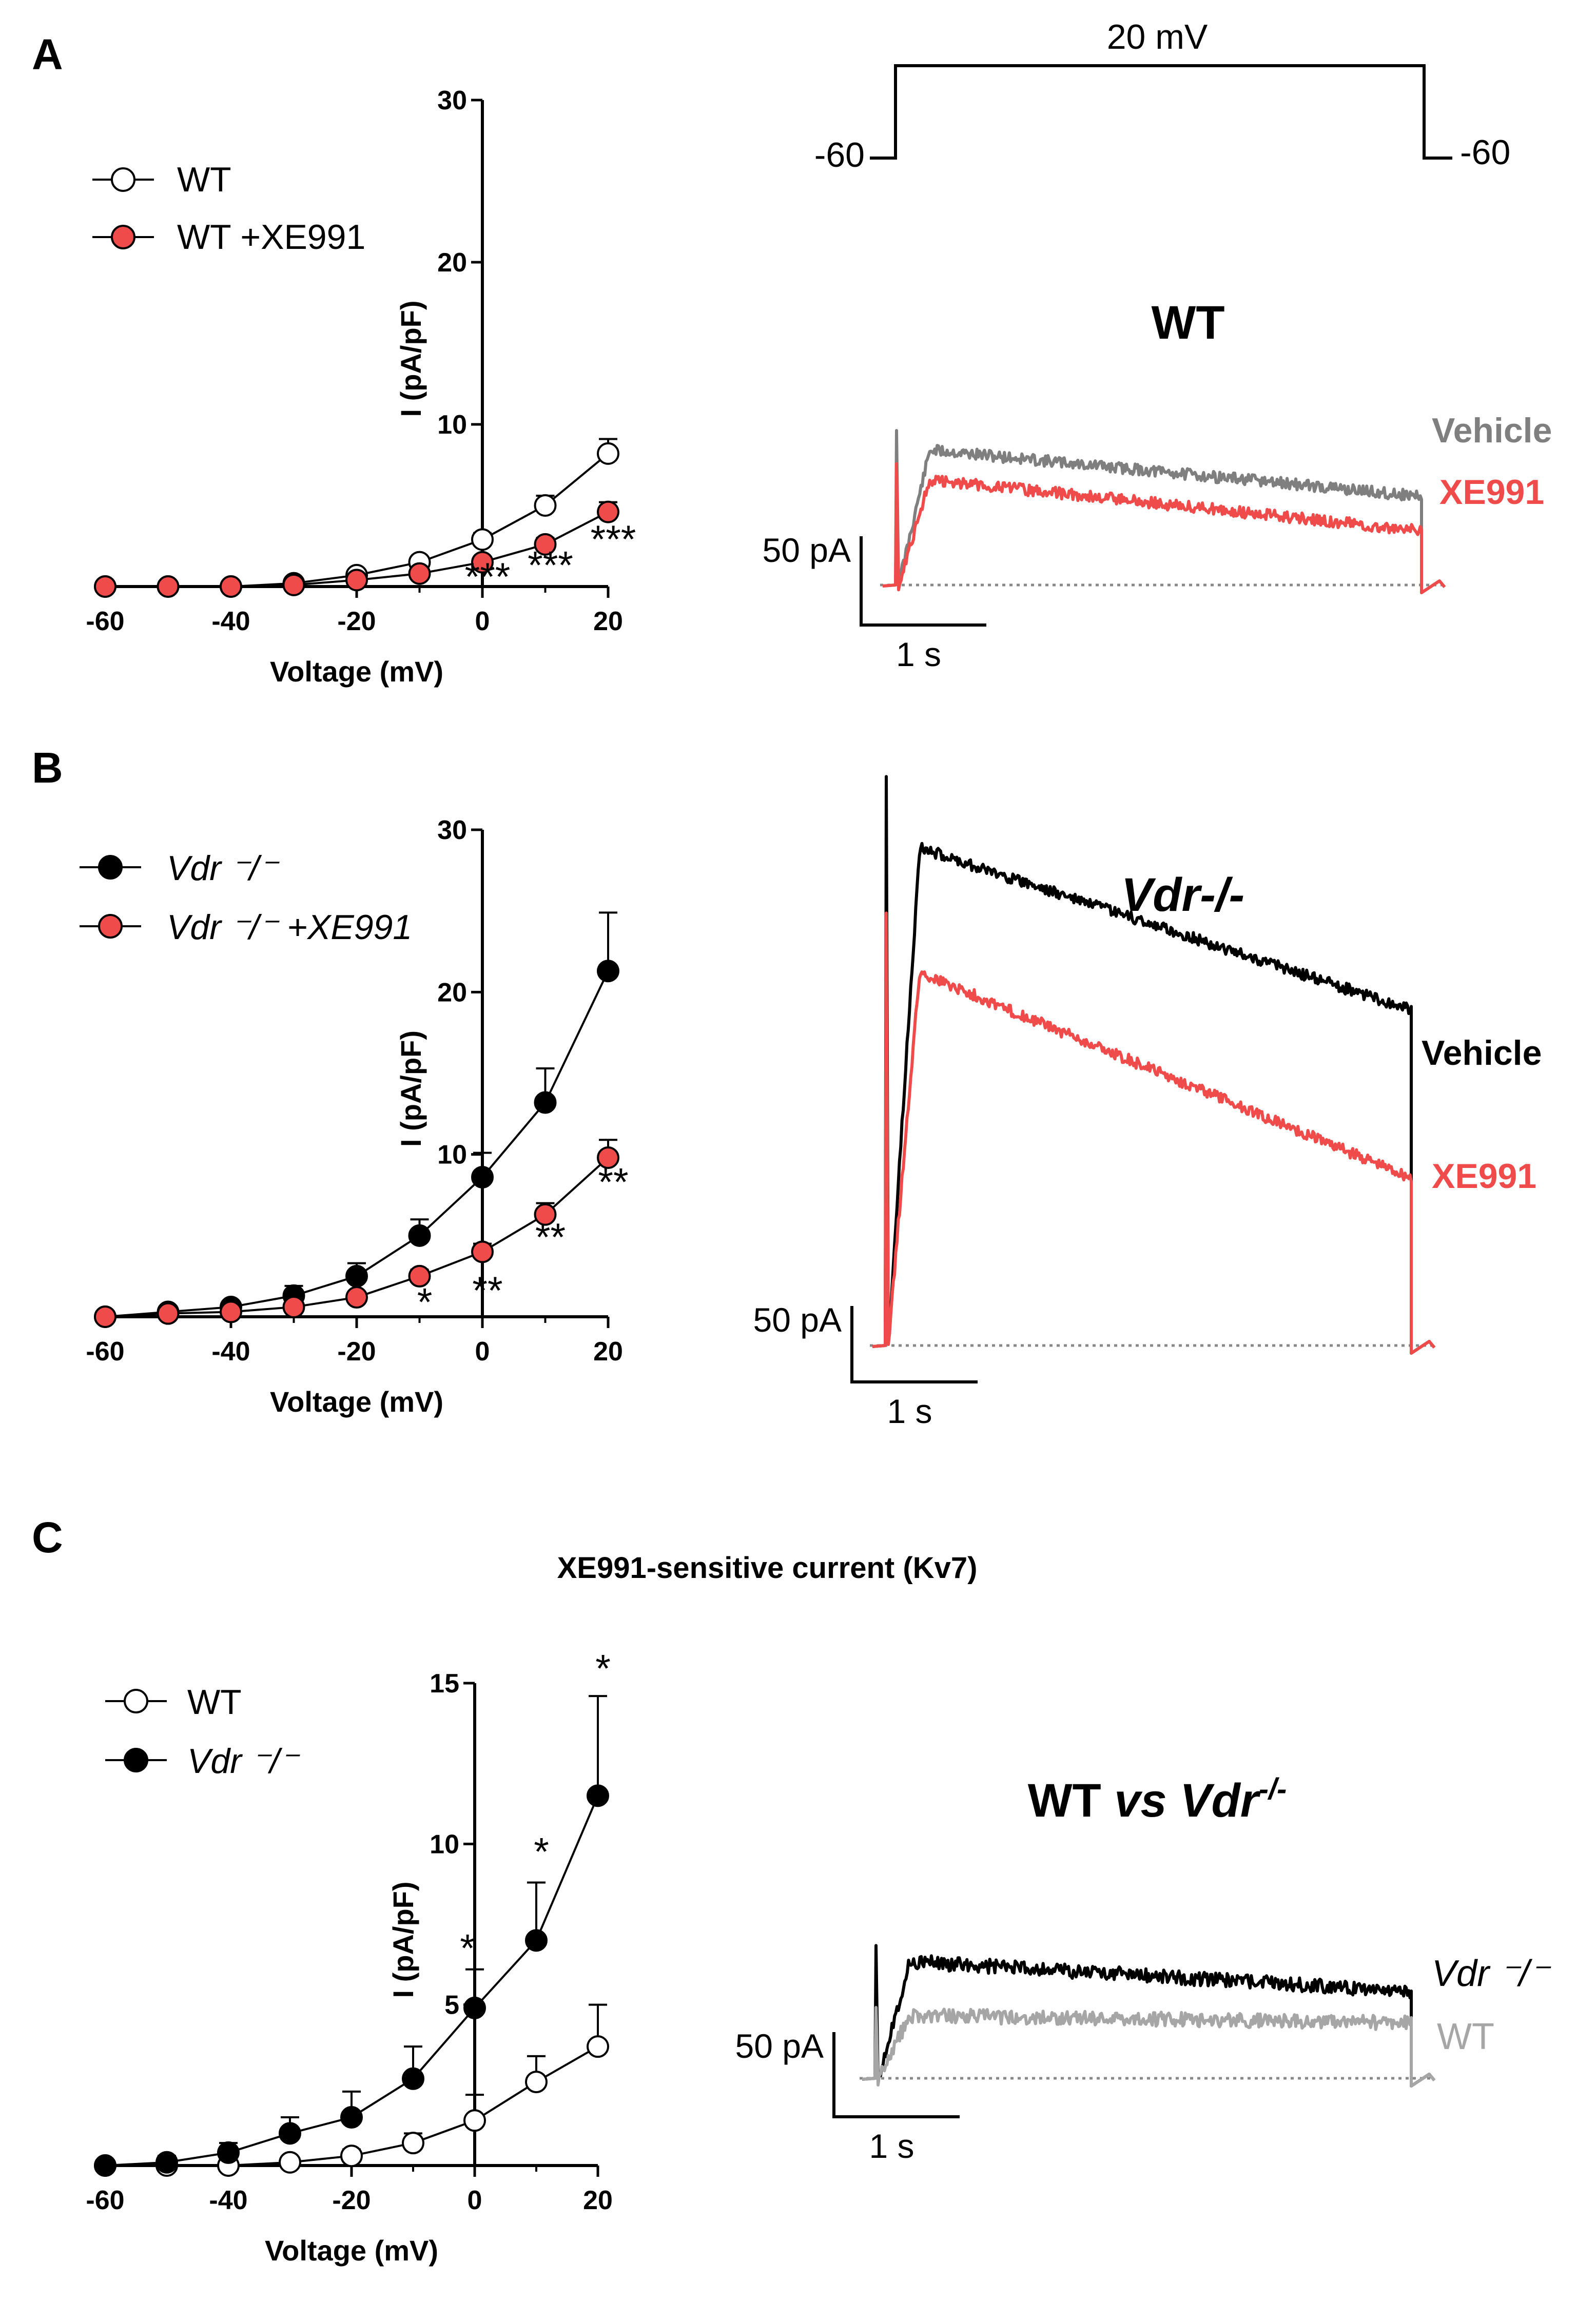  What do you see at coordinates (797, 1320) in the screenshot?
I see `scale-current-label: 50 pA` at bounding box center [797, 1320].